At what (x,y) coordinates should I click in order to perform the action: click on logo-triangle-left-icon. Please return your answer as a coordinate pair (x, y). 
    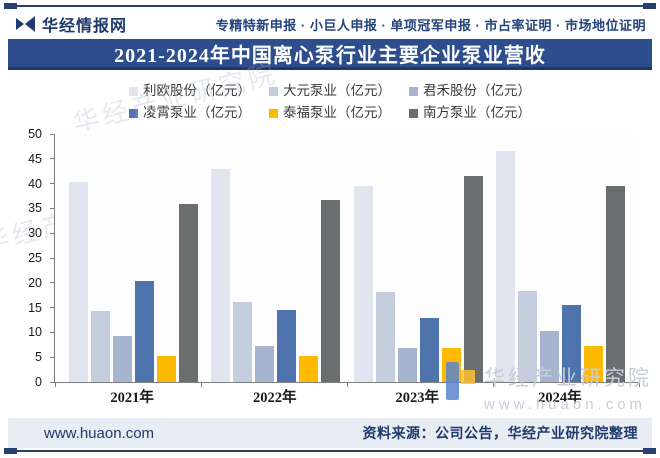
    Looking at the image, I should click on (30, 24).